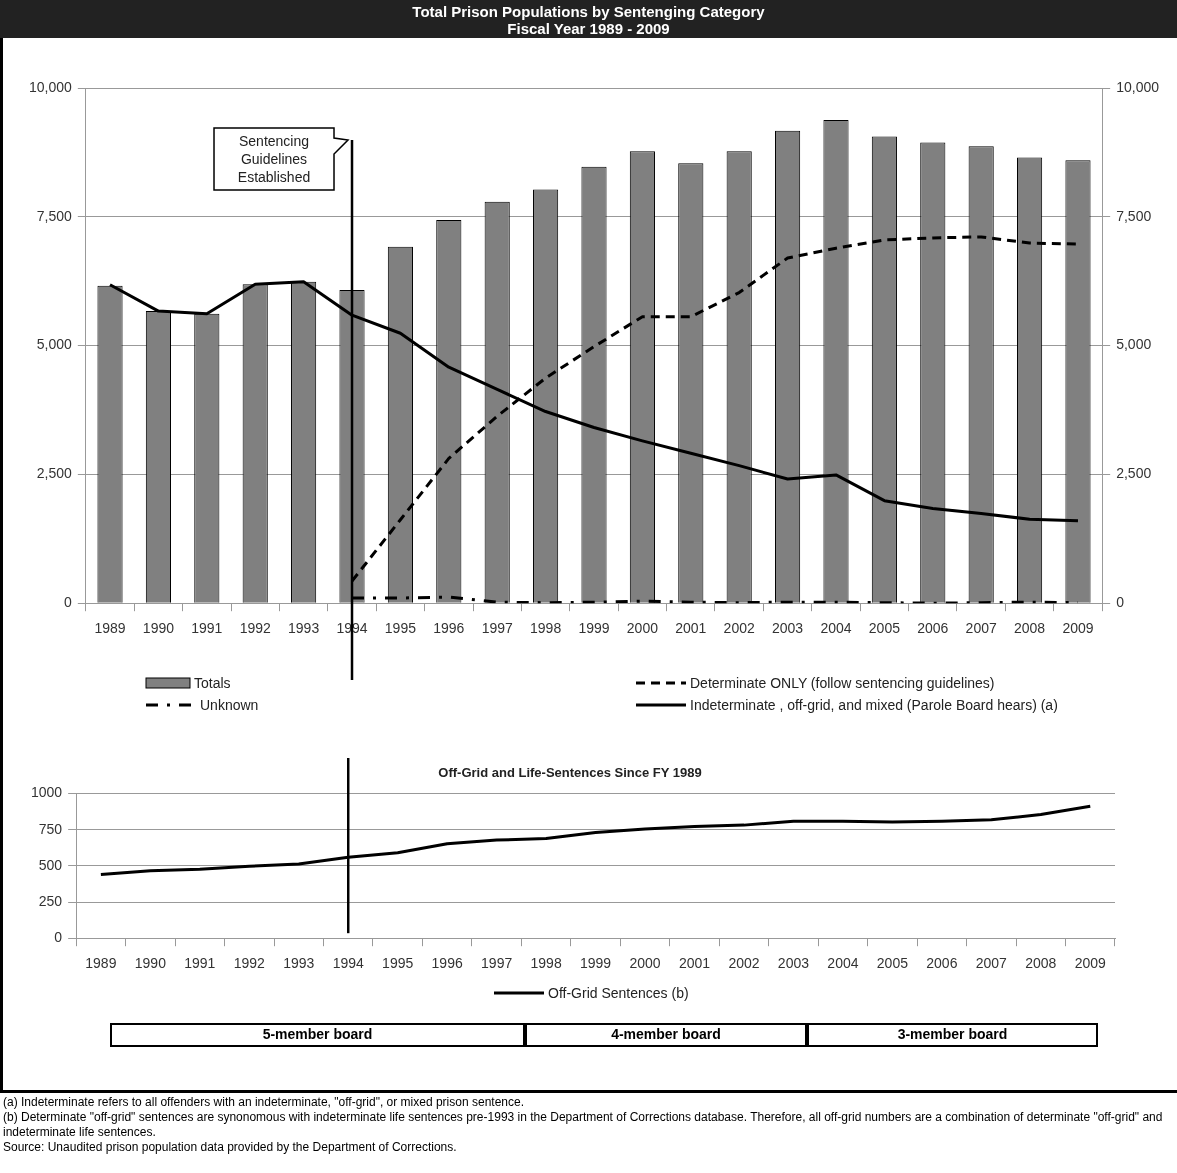 This screenshot has height=1173, width=1177. I want to click on text: 5-member board, so click(317, 1035).